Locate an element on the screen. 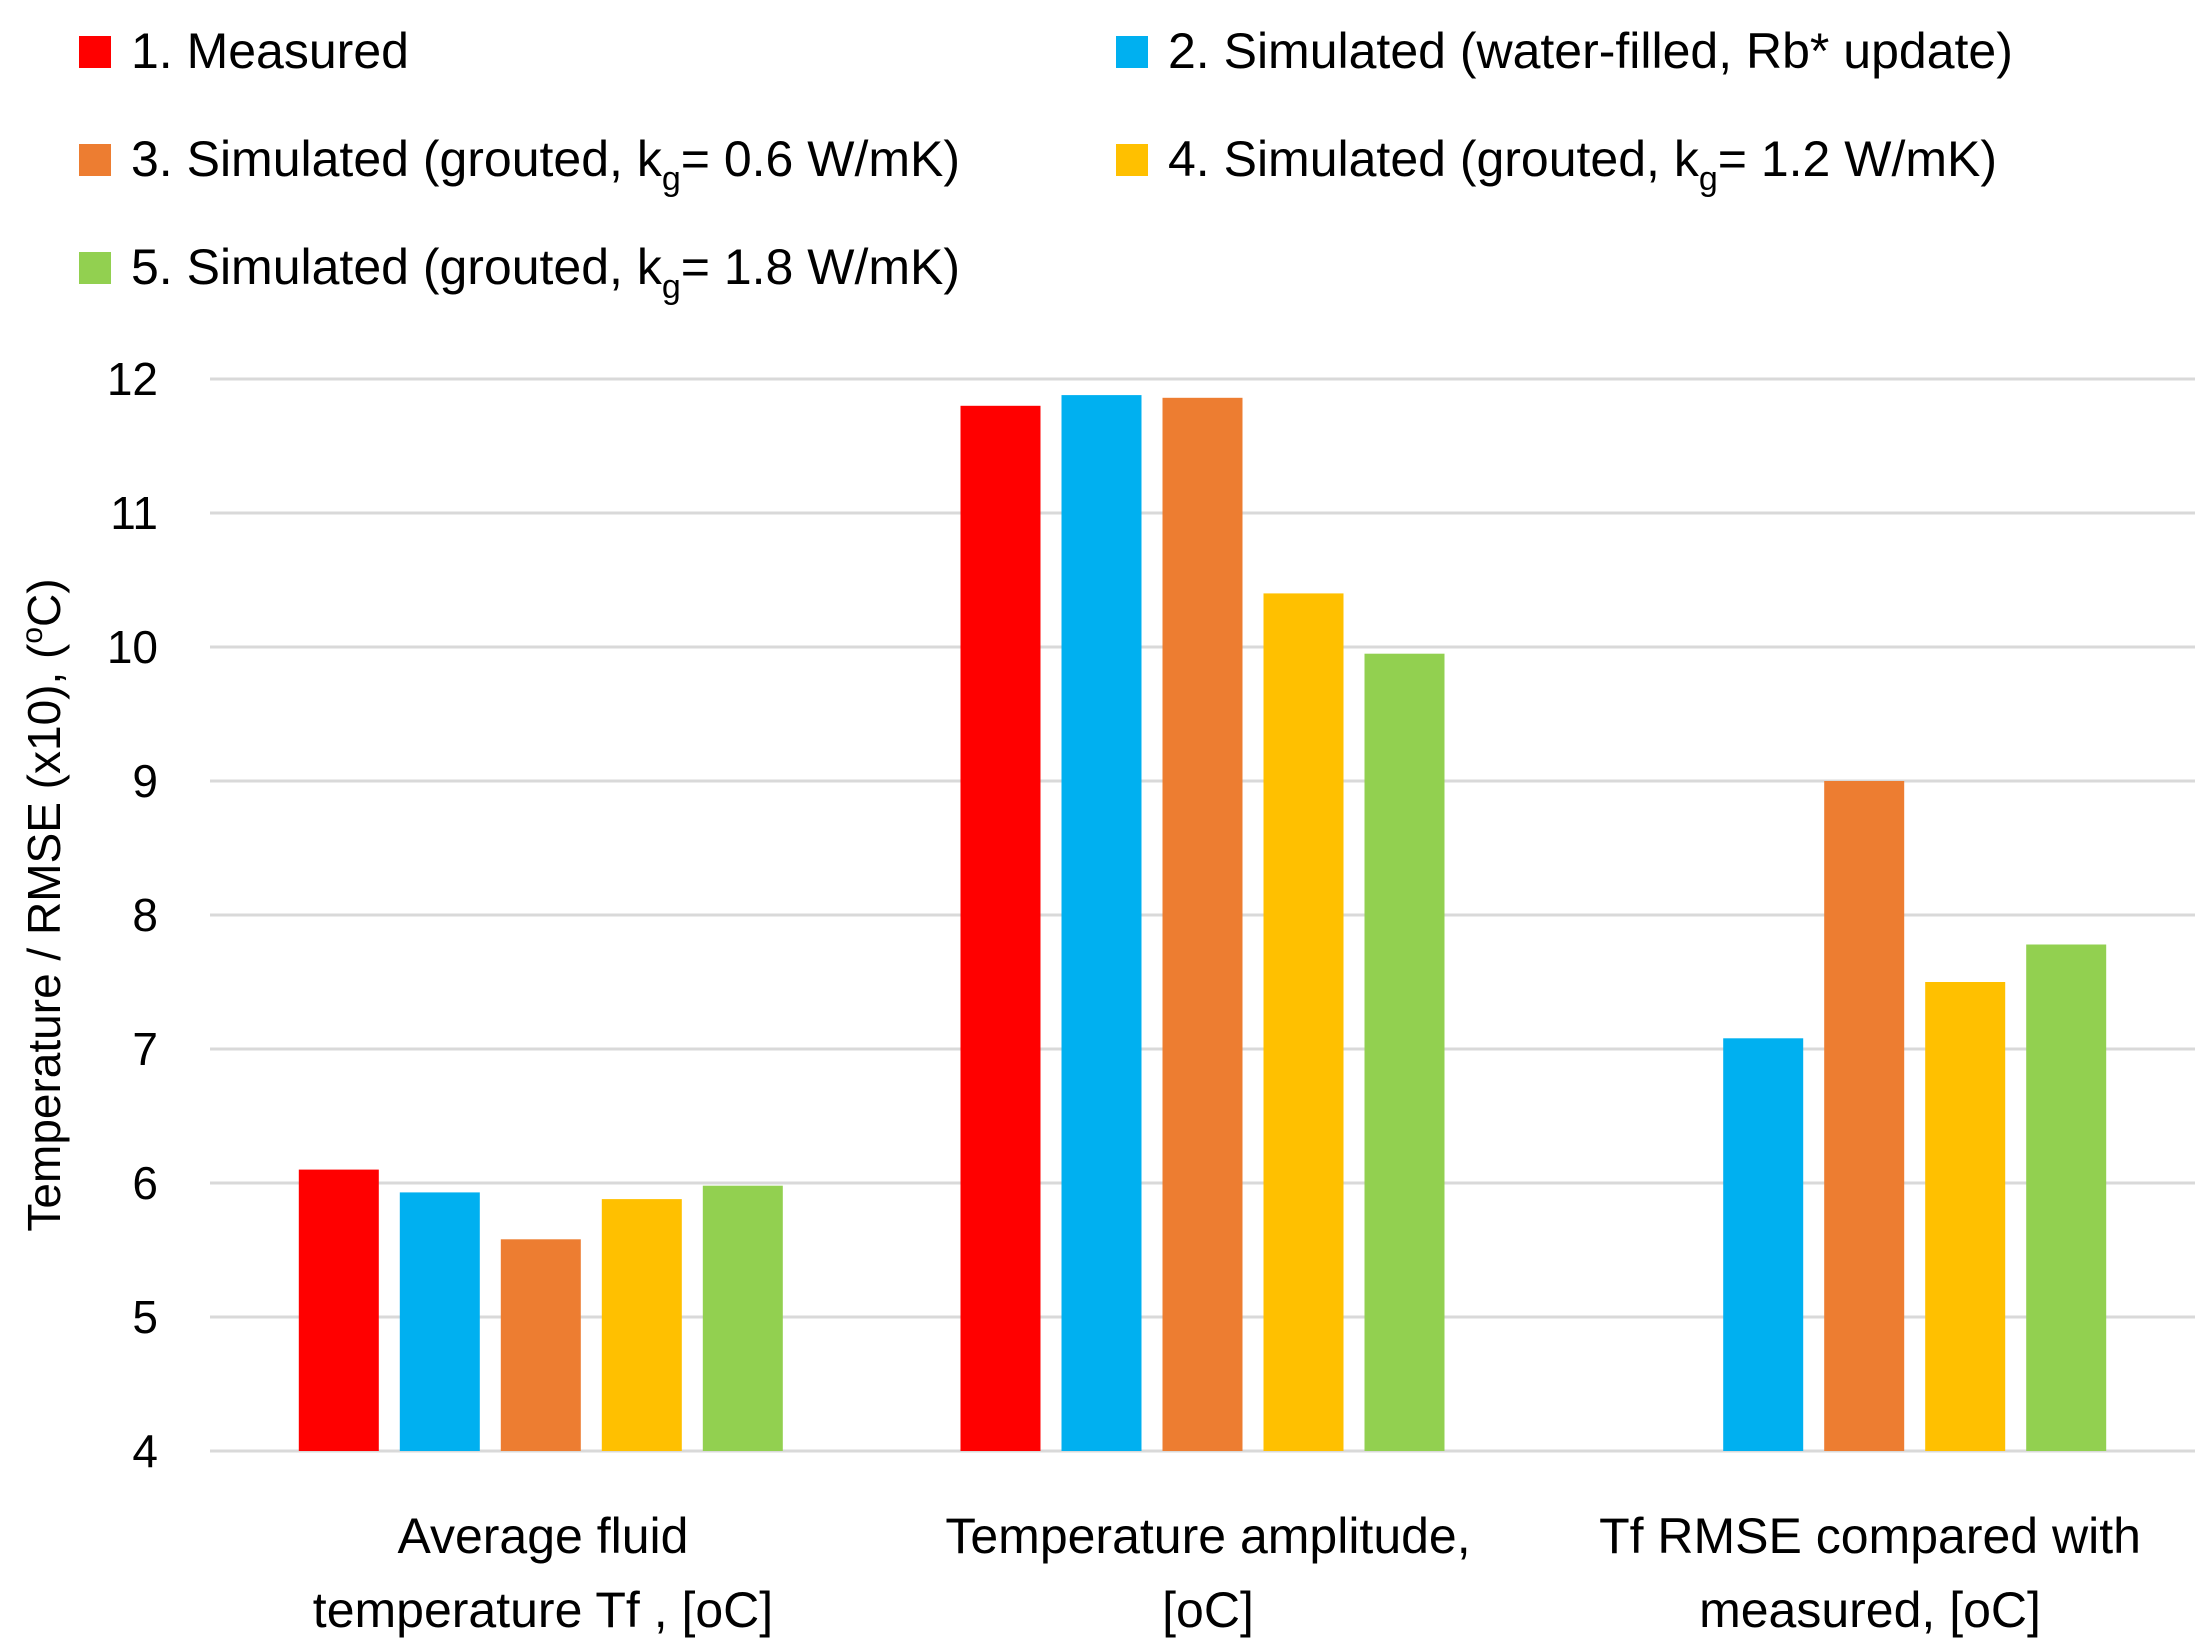  y-tick-label-5: 5 is located at coordinates (145, 1317).